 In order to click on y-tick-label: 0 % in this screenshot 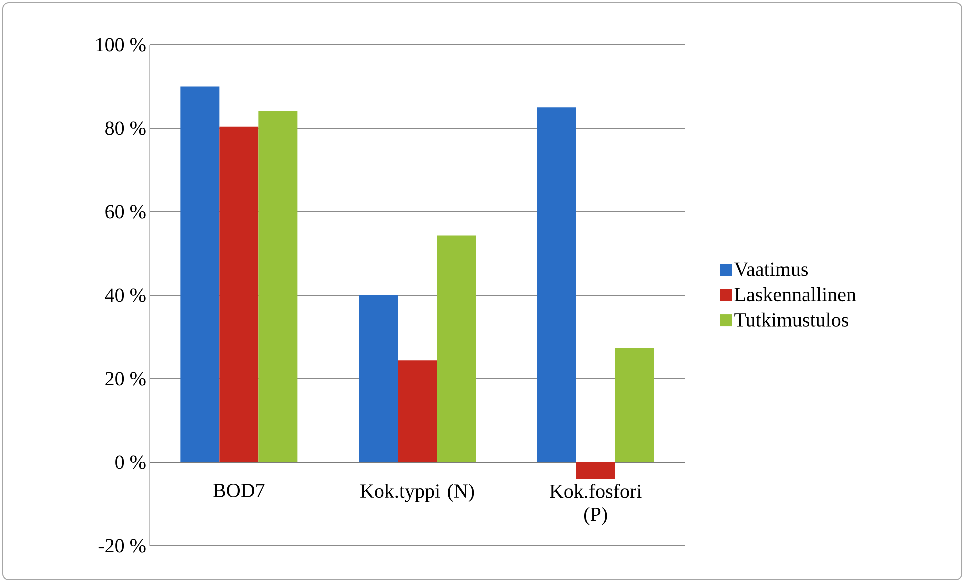, I will do `click(131, 463)`.